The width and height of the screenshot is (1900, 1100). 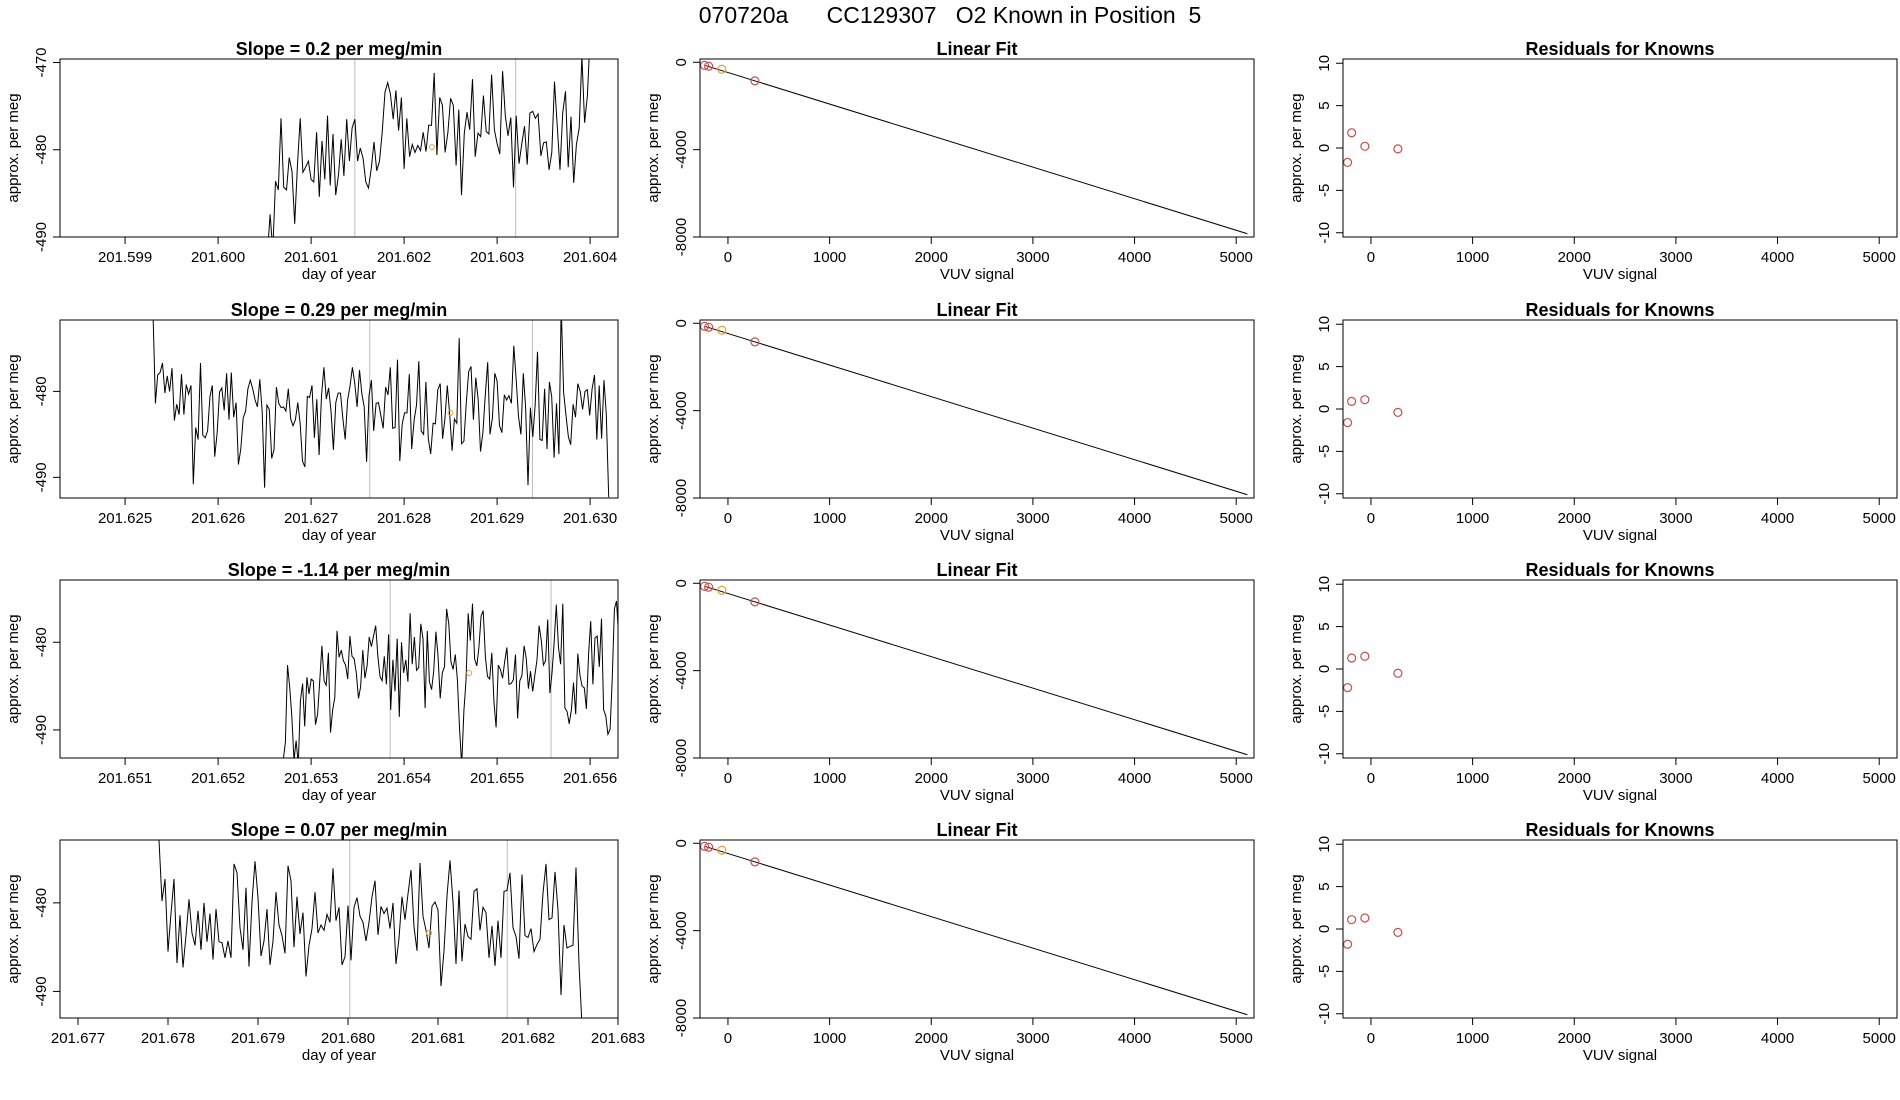 What do you see at coordinates (497, 257) in the screenshot?
I see `timeseries-1-x-tick-label: 201.603` at bounding box center [497, 257].